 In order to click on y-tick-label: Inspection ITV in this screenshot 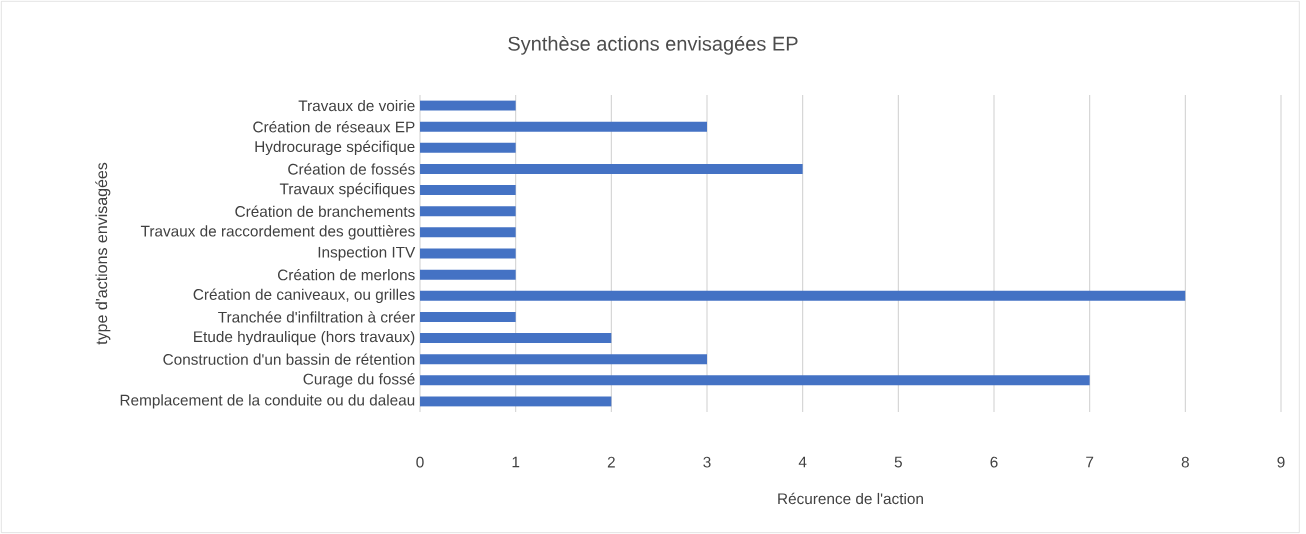, I will do `click(367, 253)`.